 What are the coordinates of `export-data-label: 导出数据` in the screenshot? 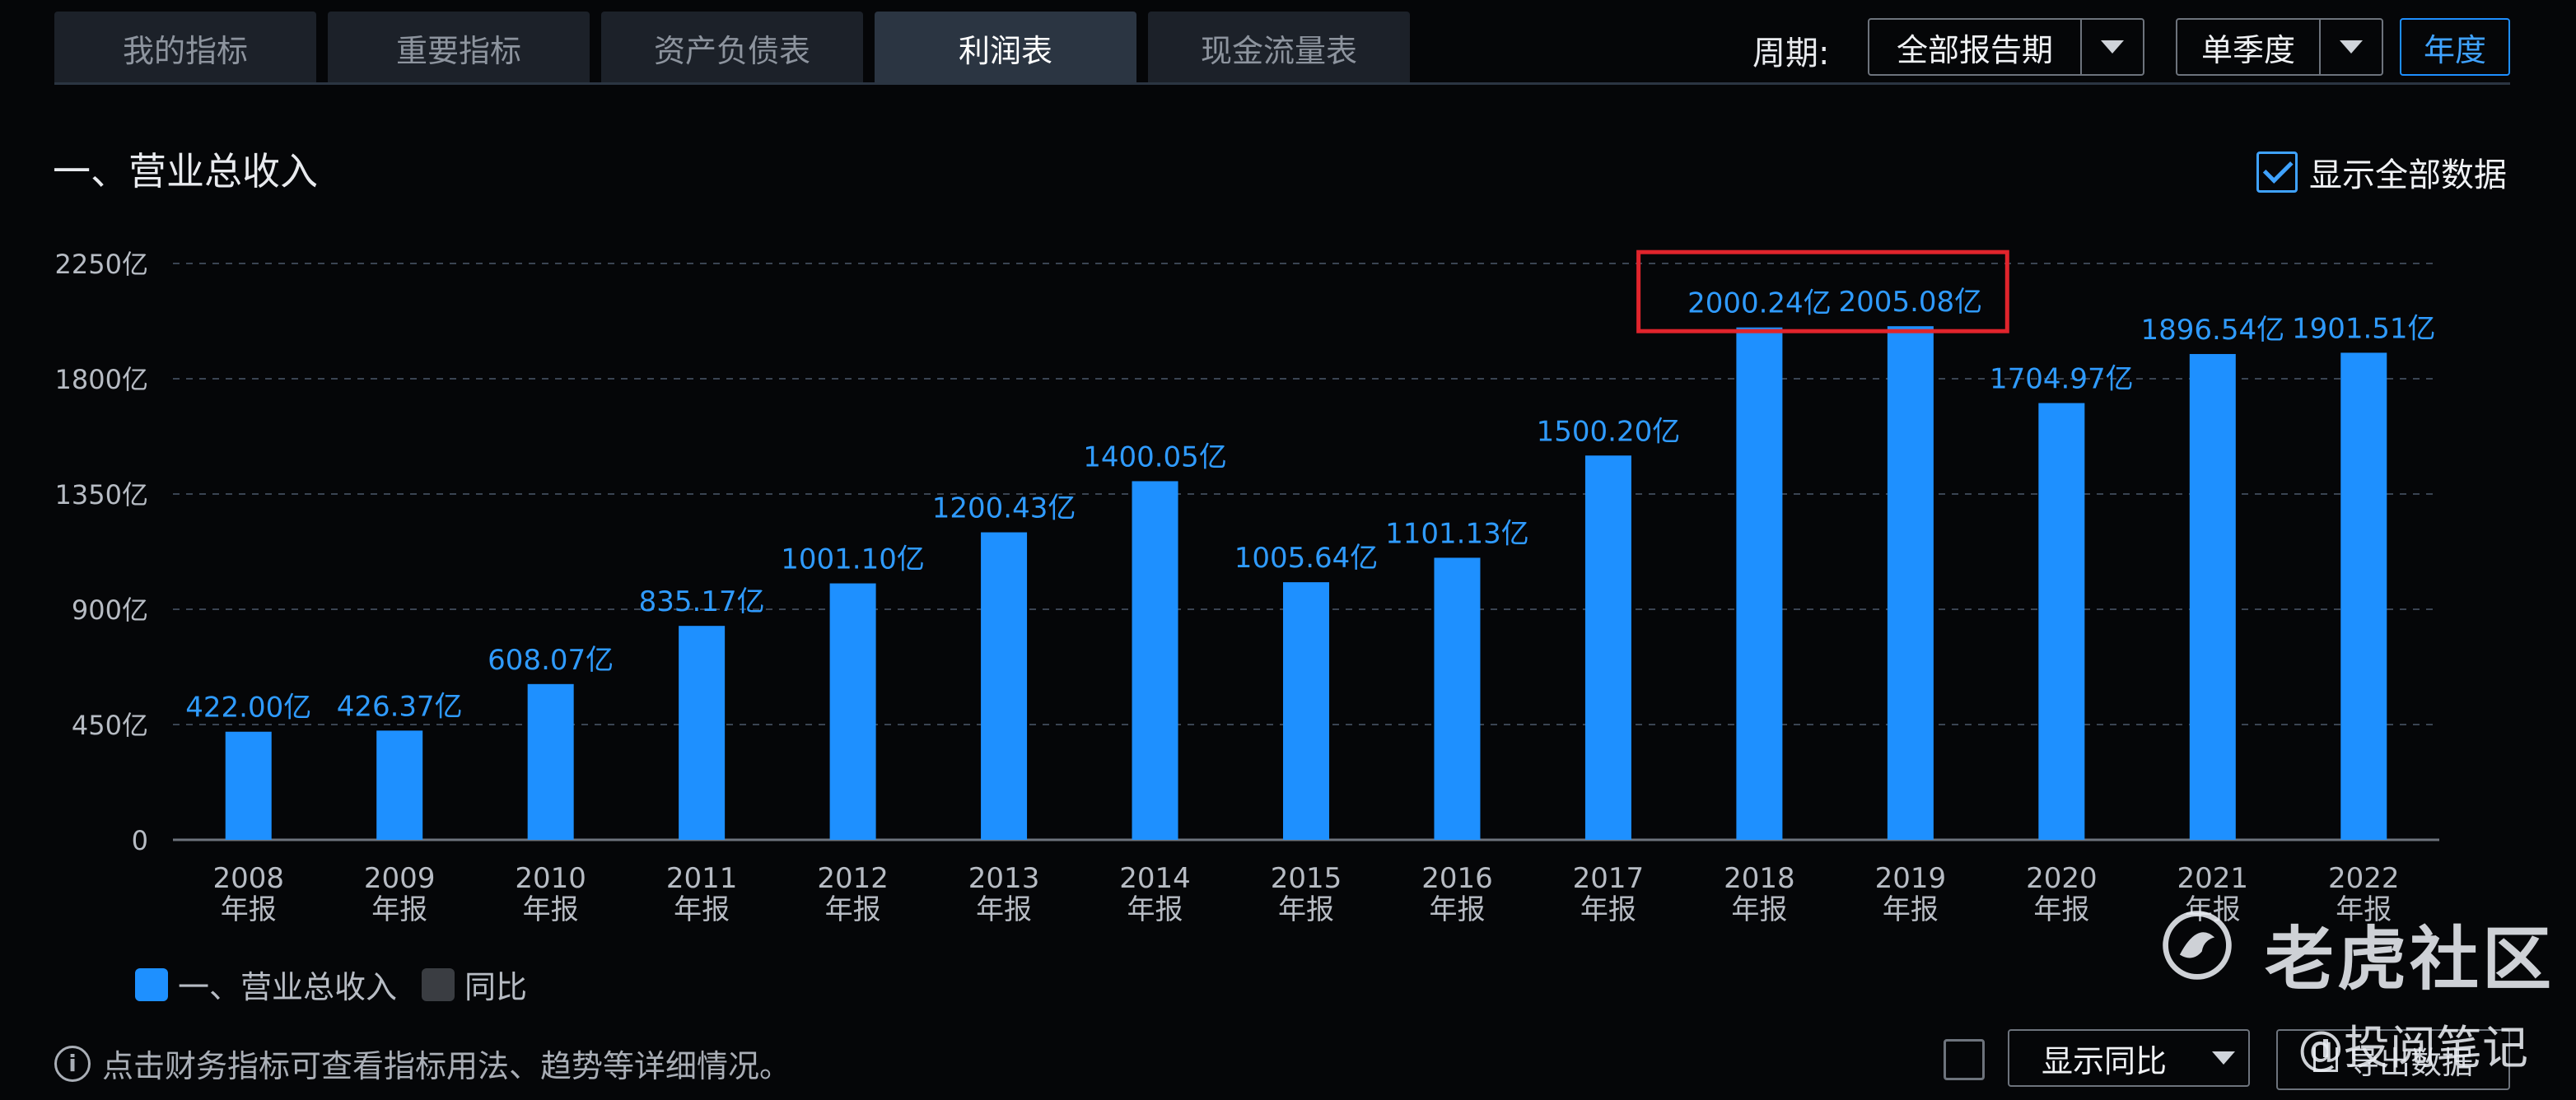 It's located at (2410, 1062).